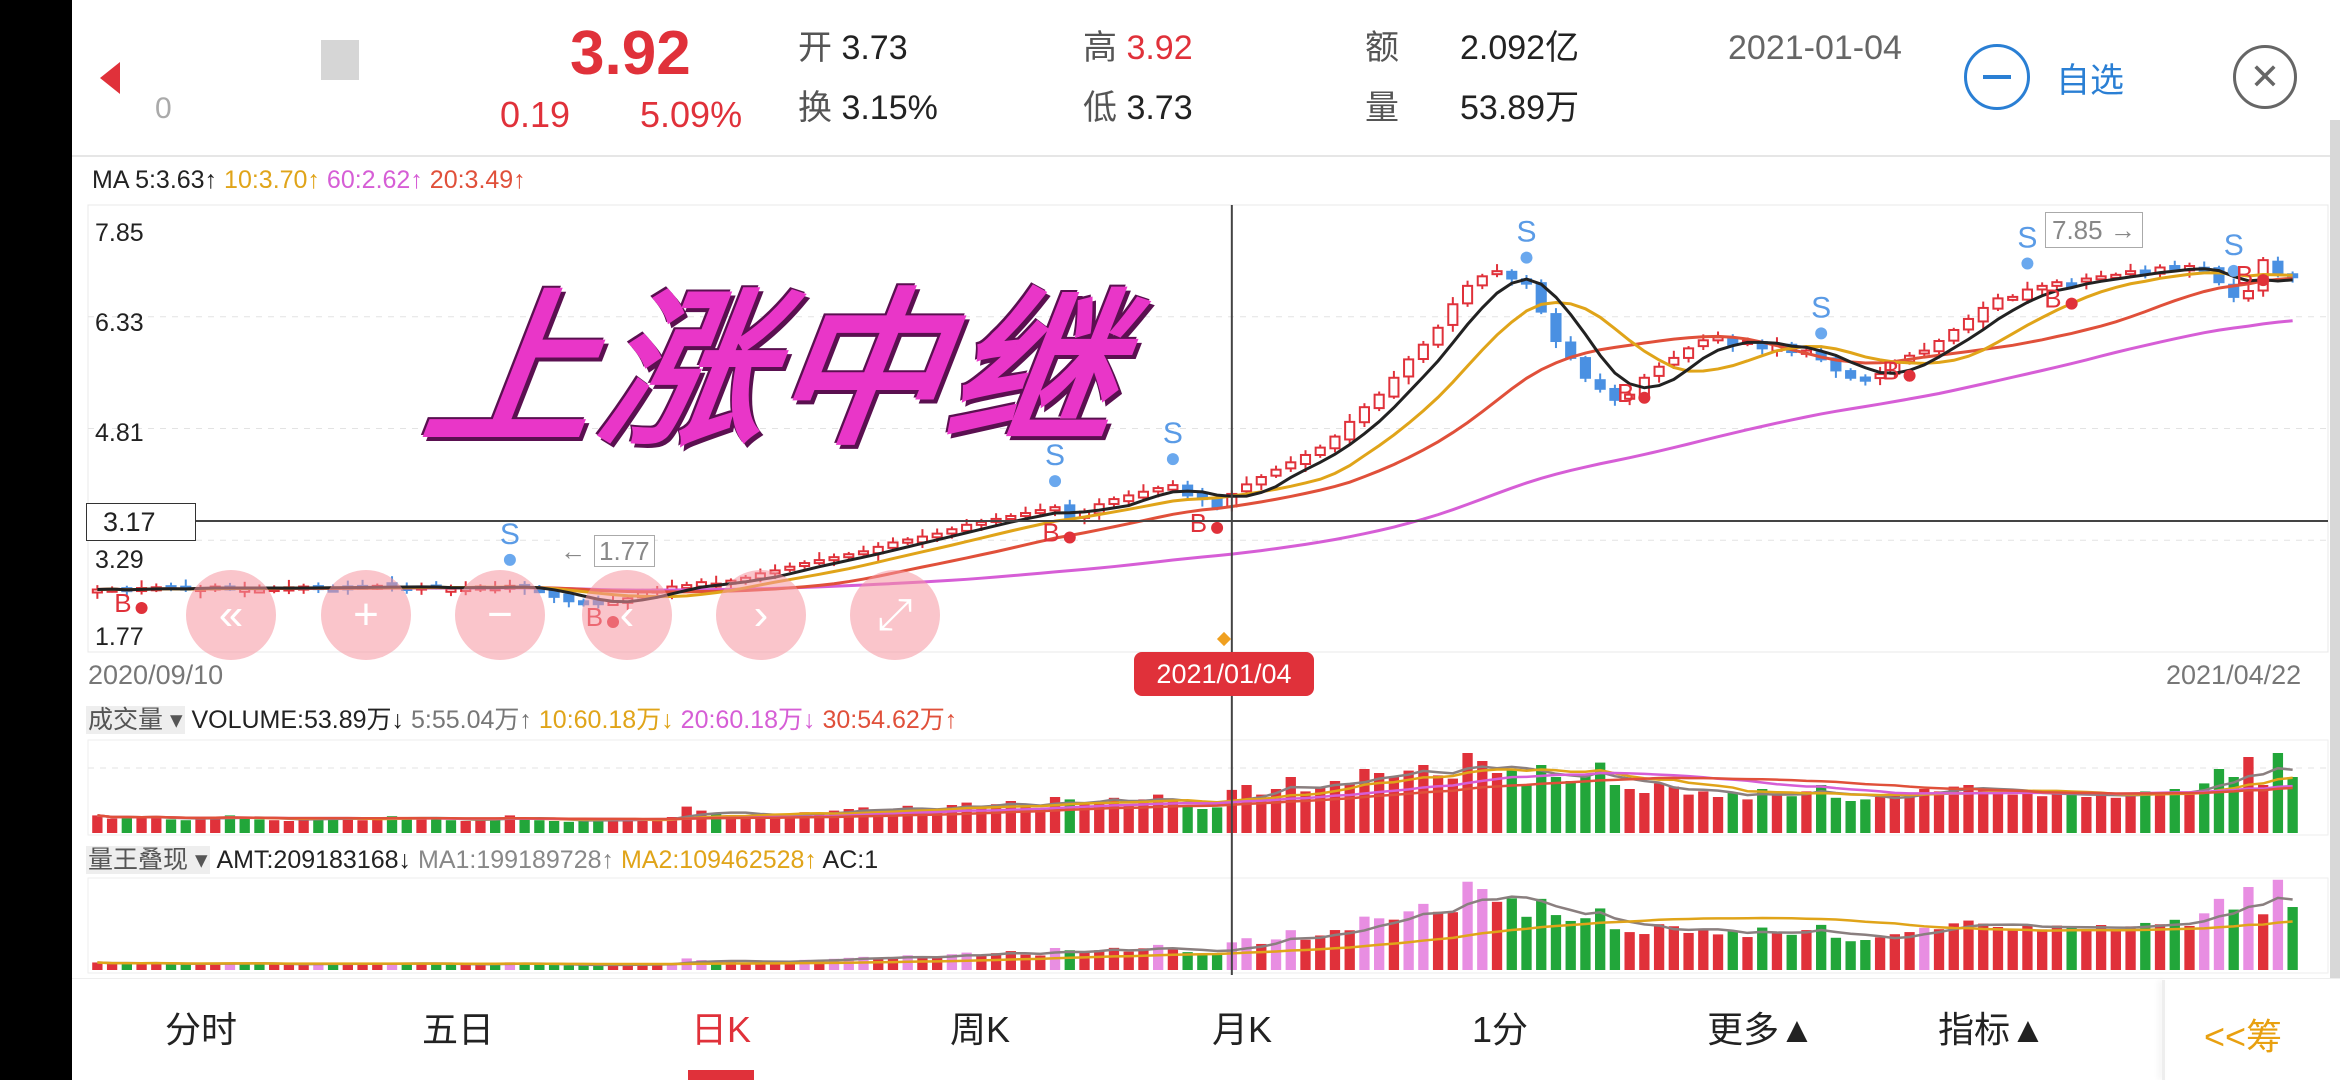 This screenshot has width=2340, height=1080. I want to click on volume-indicator-selector: 成交量 ▾, so click(135, 720).